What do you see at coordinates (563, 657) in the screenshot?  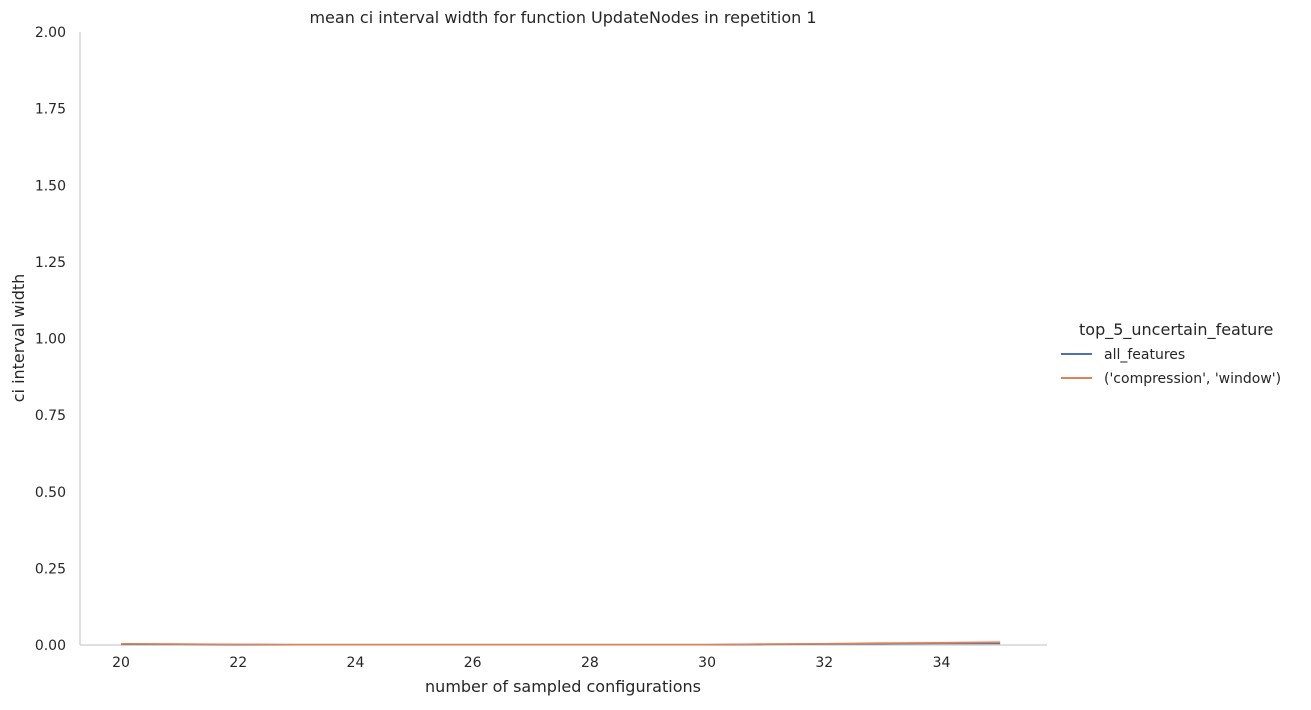 I see `x-axis: 20 22 24 26 28 30 32 34` at bounding box center [563, 657].